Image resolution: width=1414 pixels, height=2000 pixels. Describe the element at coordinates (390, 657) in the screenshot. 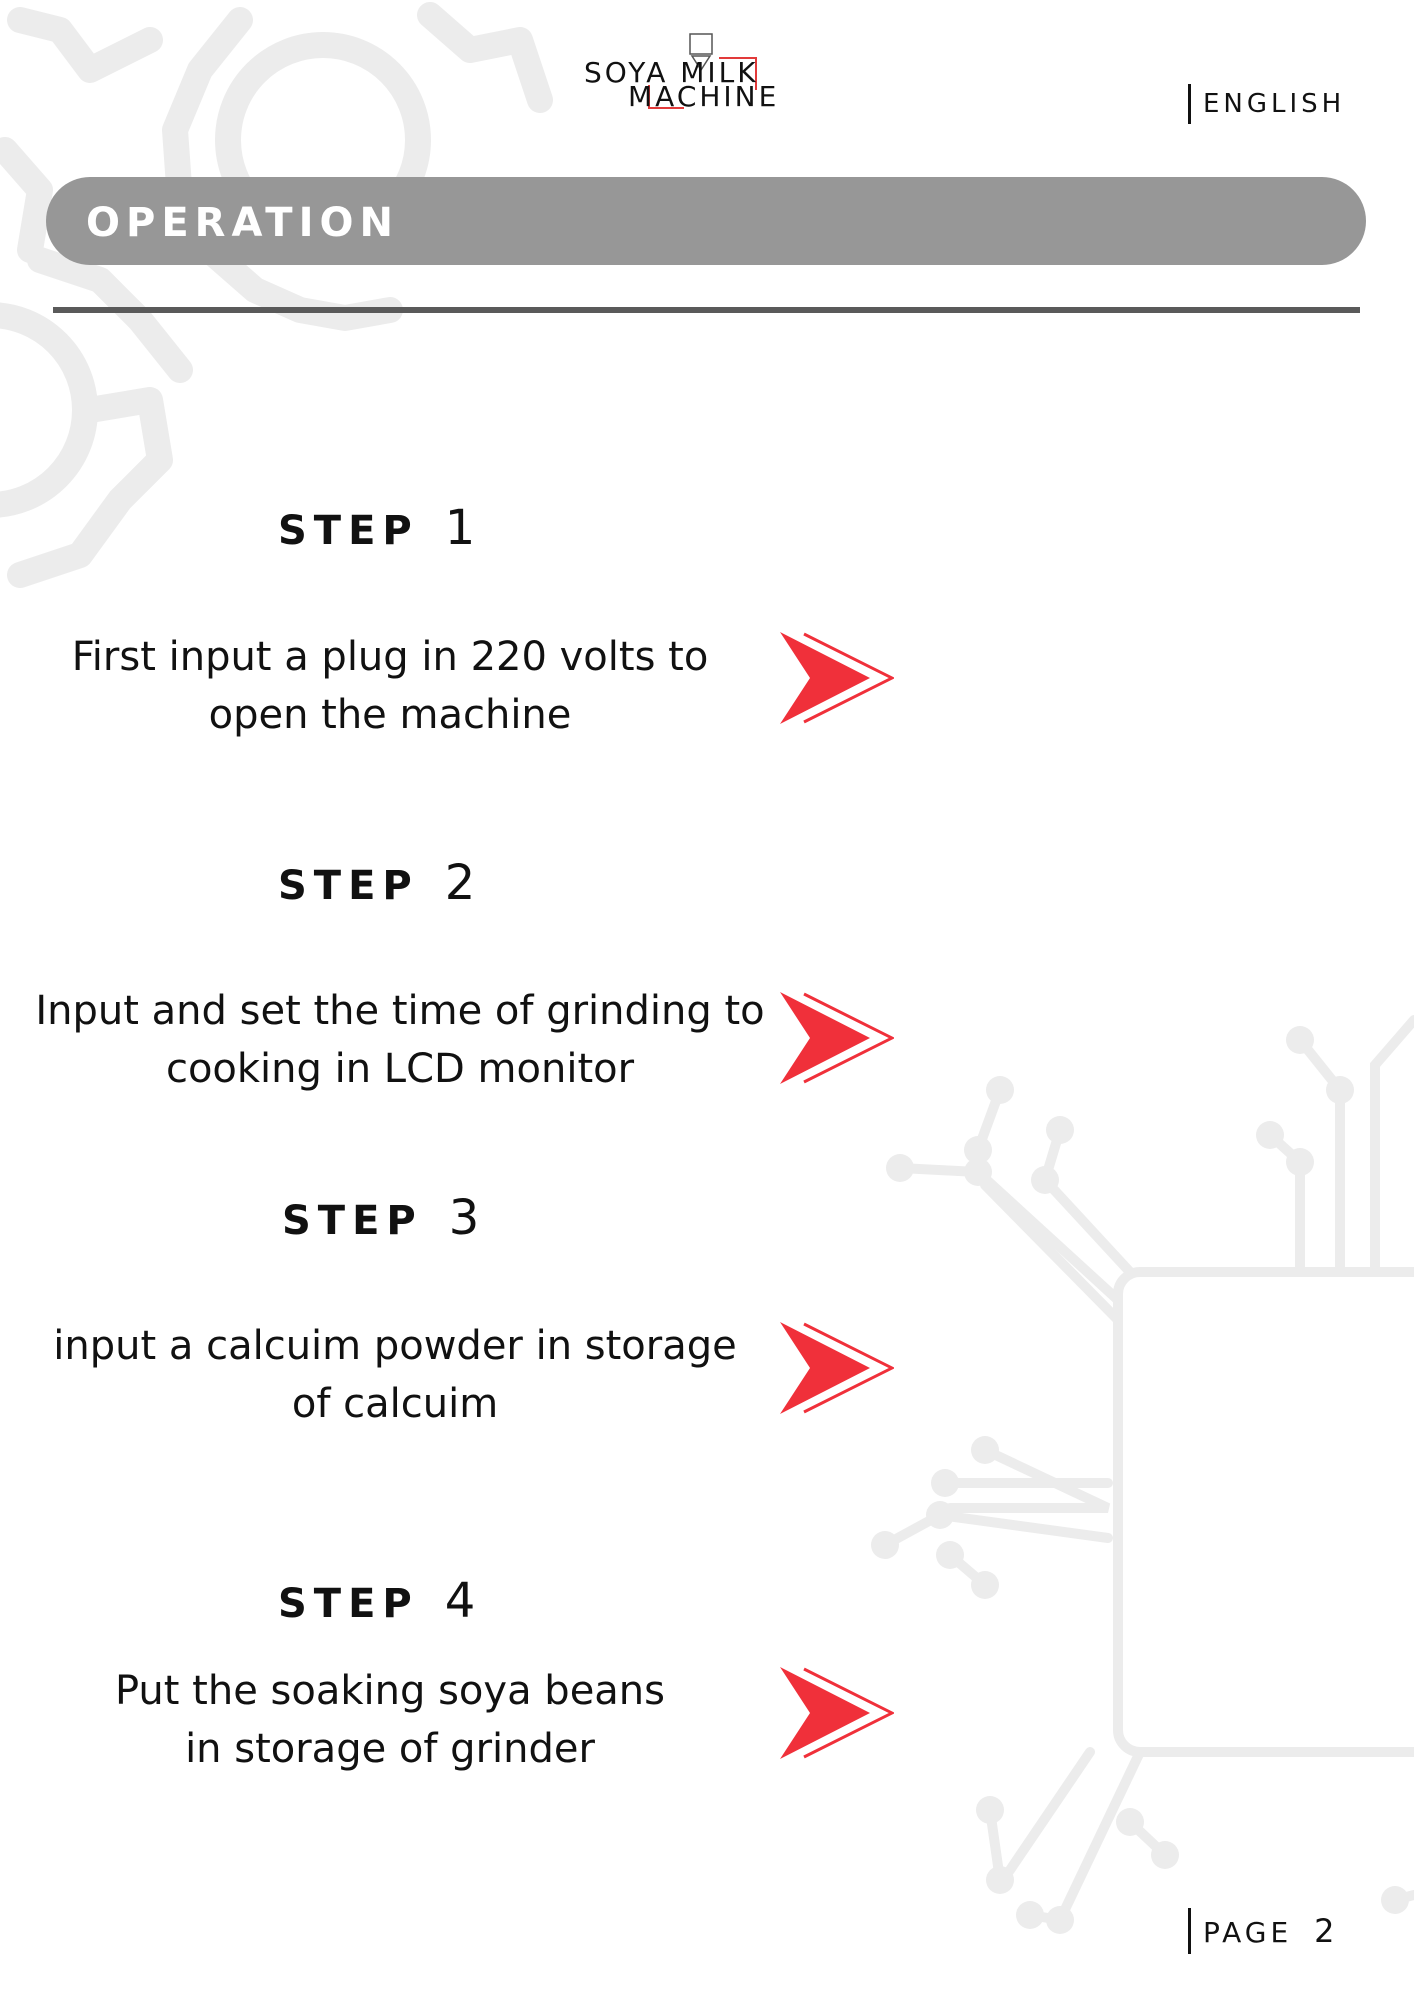

I see `step-1-text-line-1: First input a plug in 220 volts to` at that location.